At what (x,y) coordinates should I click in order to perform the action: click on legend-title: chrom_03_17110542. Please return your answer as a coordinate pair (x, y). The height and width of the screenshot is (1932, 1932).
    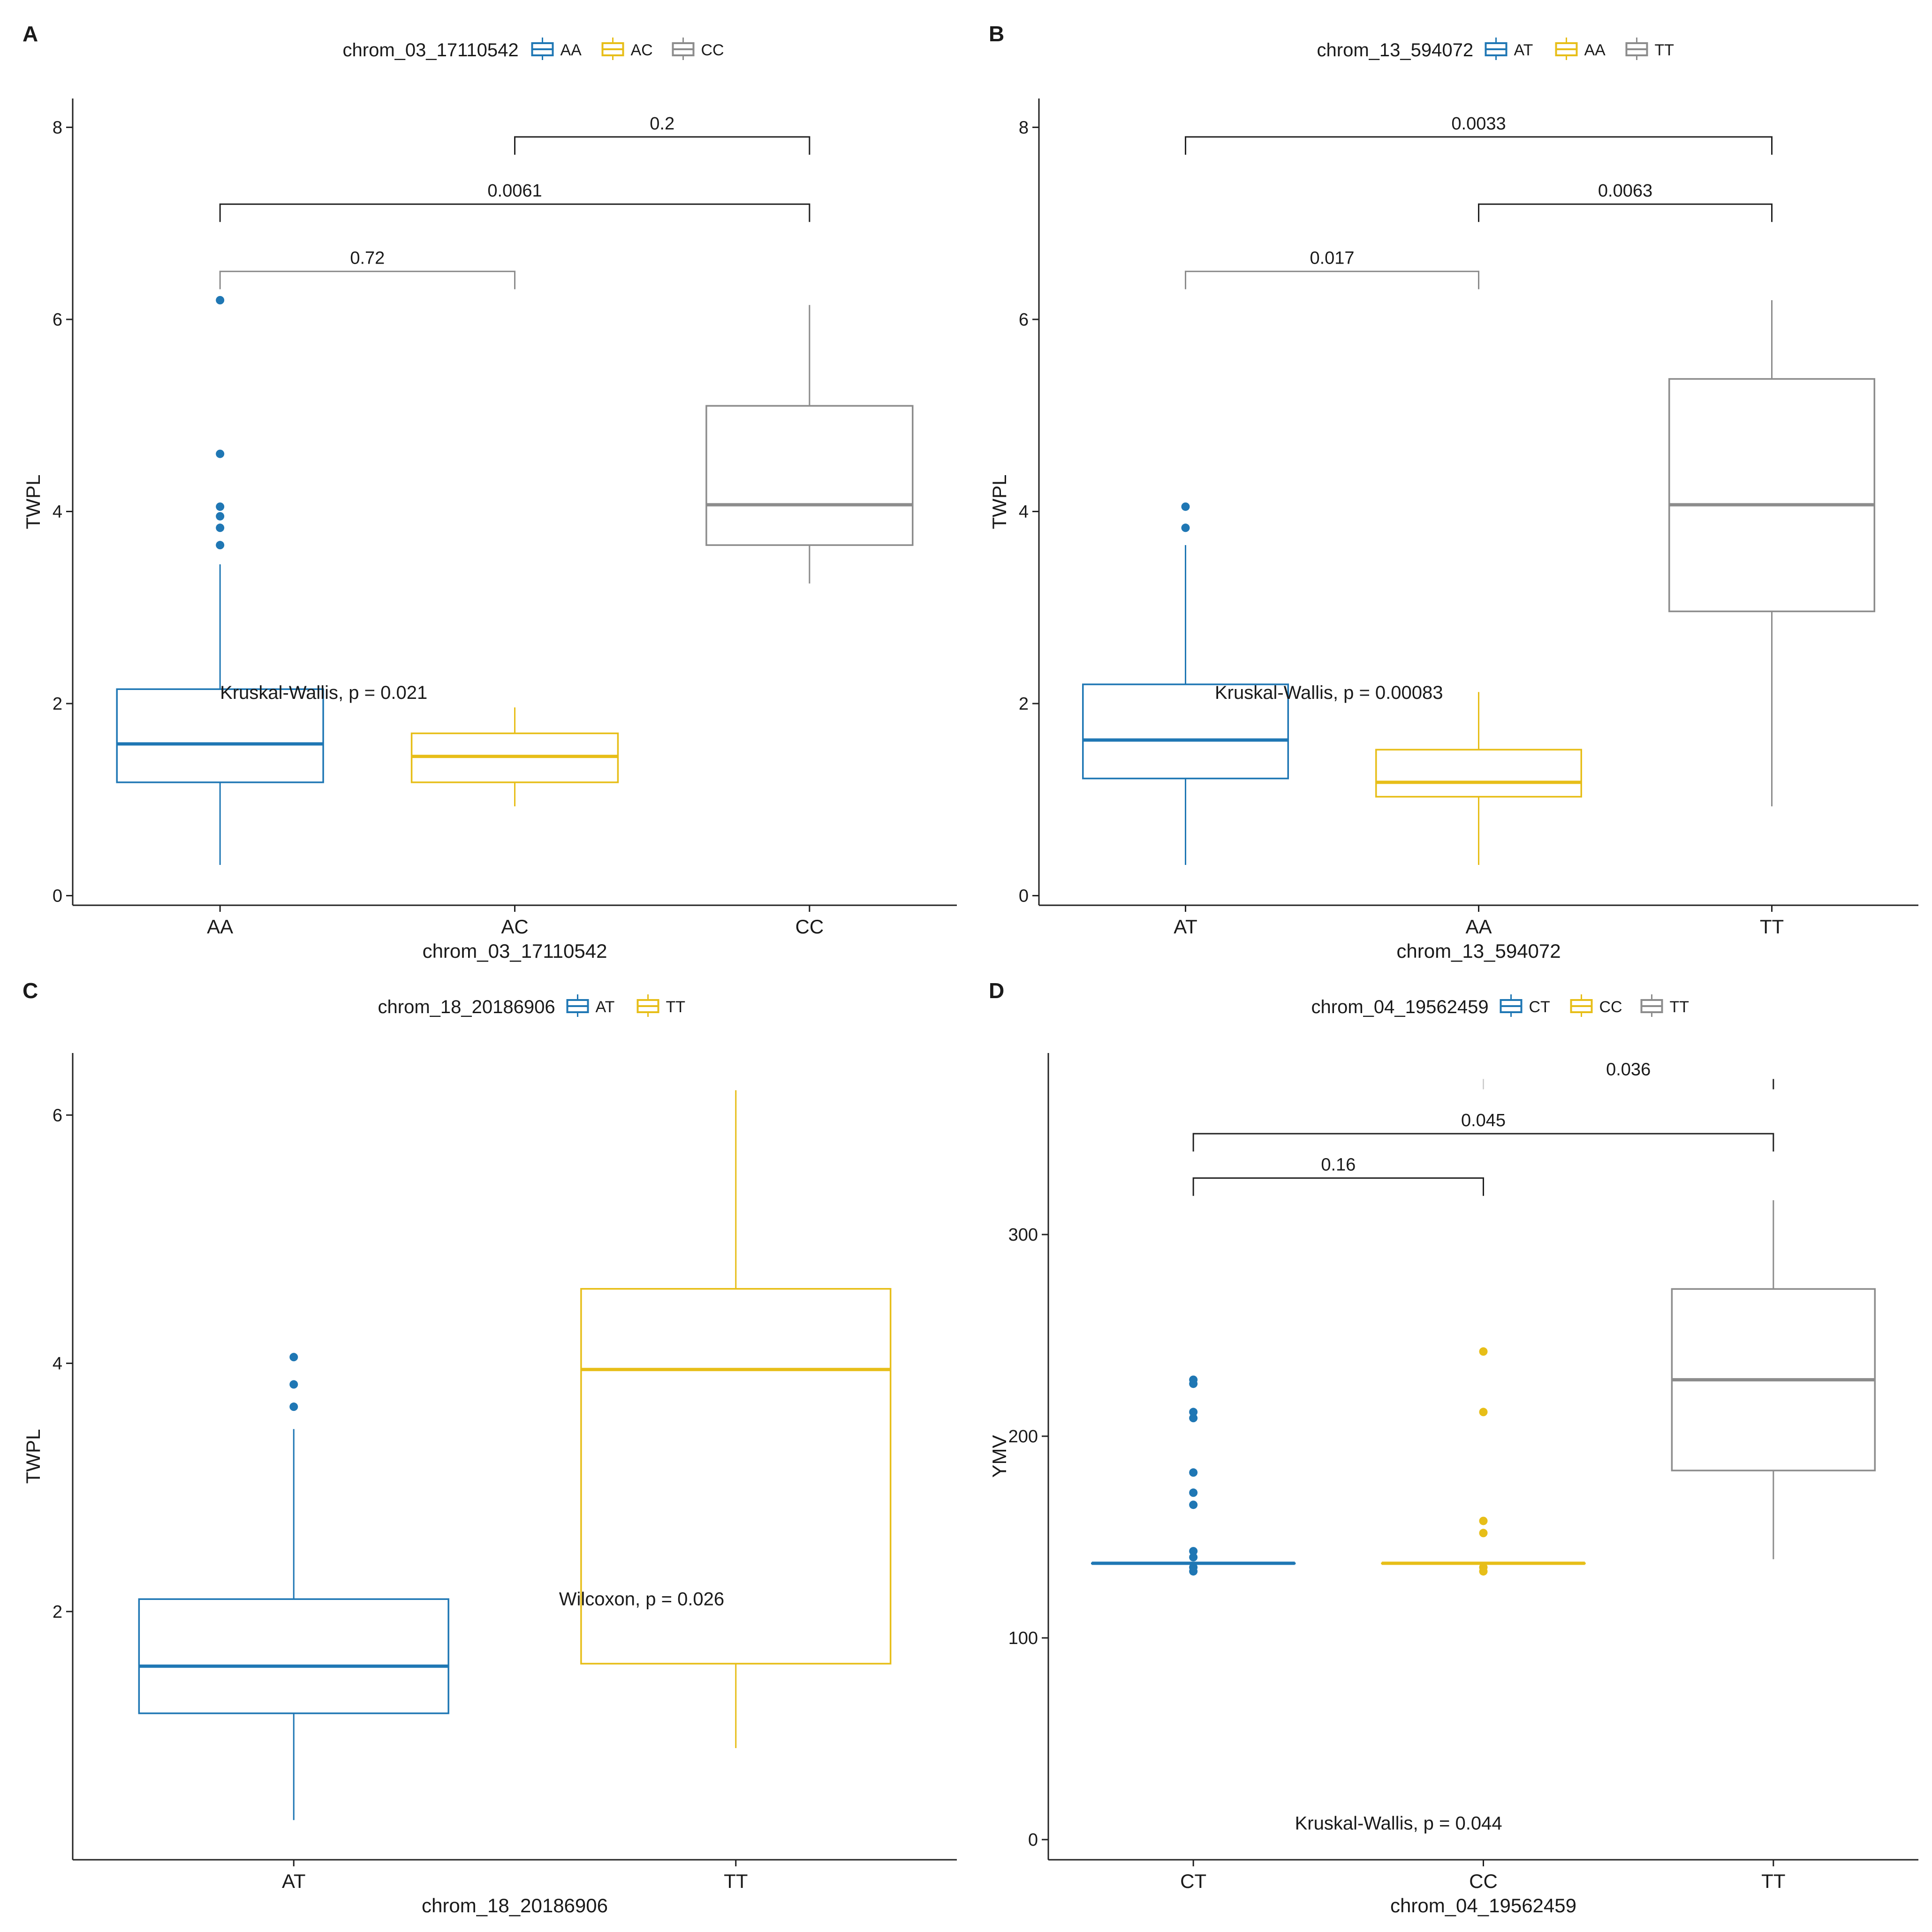
    Looking at the image, I should click on (431, 50).